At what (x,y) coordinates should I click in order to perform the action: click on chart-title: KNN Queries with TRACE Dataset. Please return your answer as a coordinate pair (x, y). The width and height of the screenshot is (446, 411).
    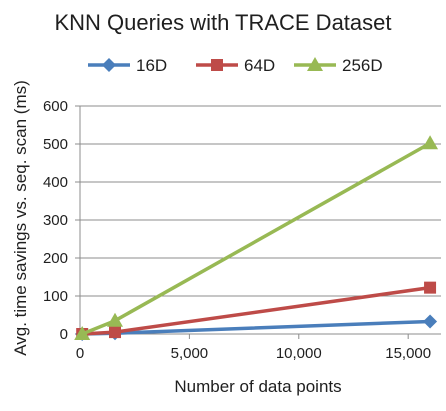
    Looking at the image, I should click on (222, 22).